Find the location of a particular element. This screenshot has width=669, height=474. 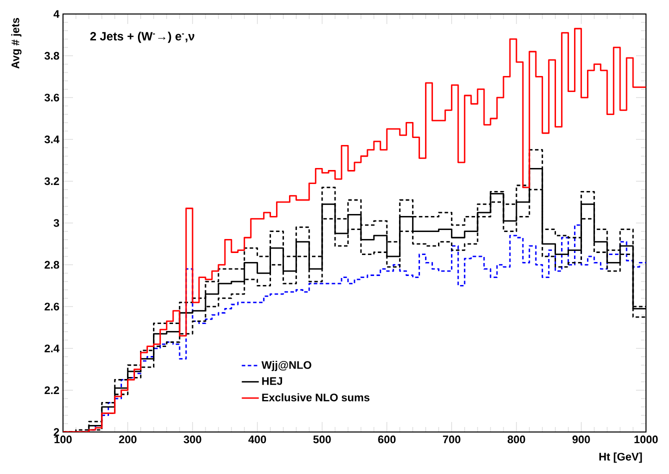

y-tick-label: 3.4 is located at coordinates (52, 140).